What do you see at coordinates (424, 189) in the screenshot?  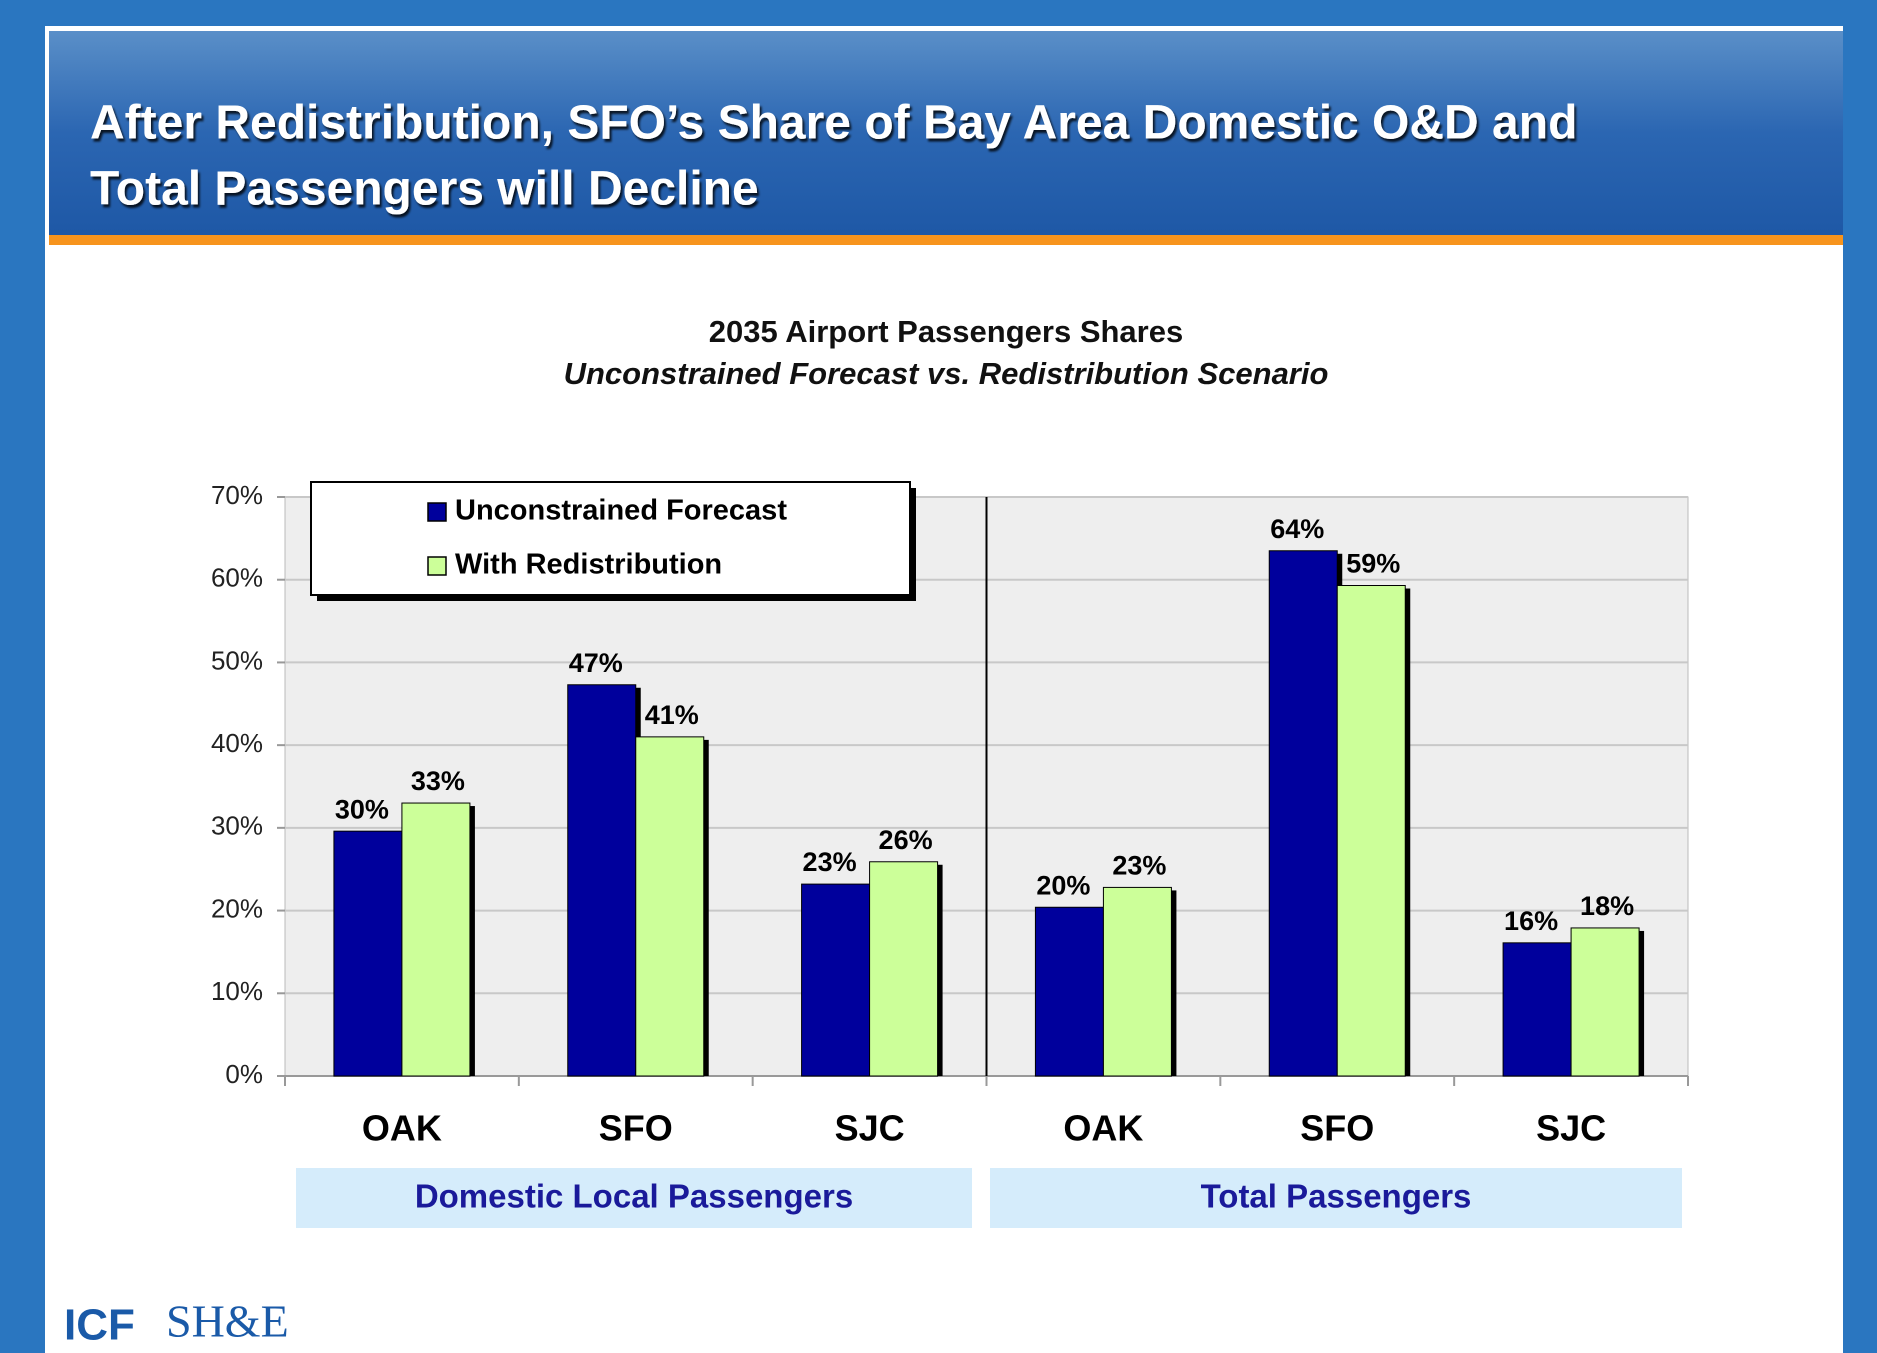 I see `header-title: Total Passengers will Decline` at bounding box center [424, 189].